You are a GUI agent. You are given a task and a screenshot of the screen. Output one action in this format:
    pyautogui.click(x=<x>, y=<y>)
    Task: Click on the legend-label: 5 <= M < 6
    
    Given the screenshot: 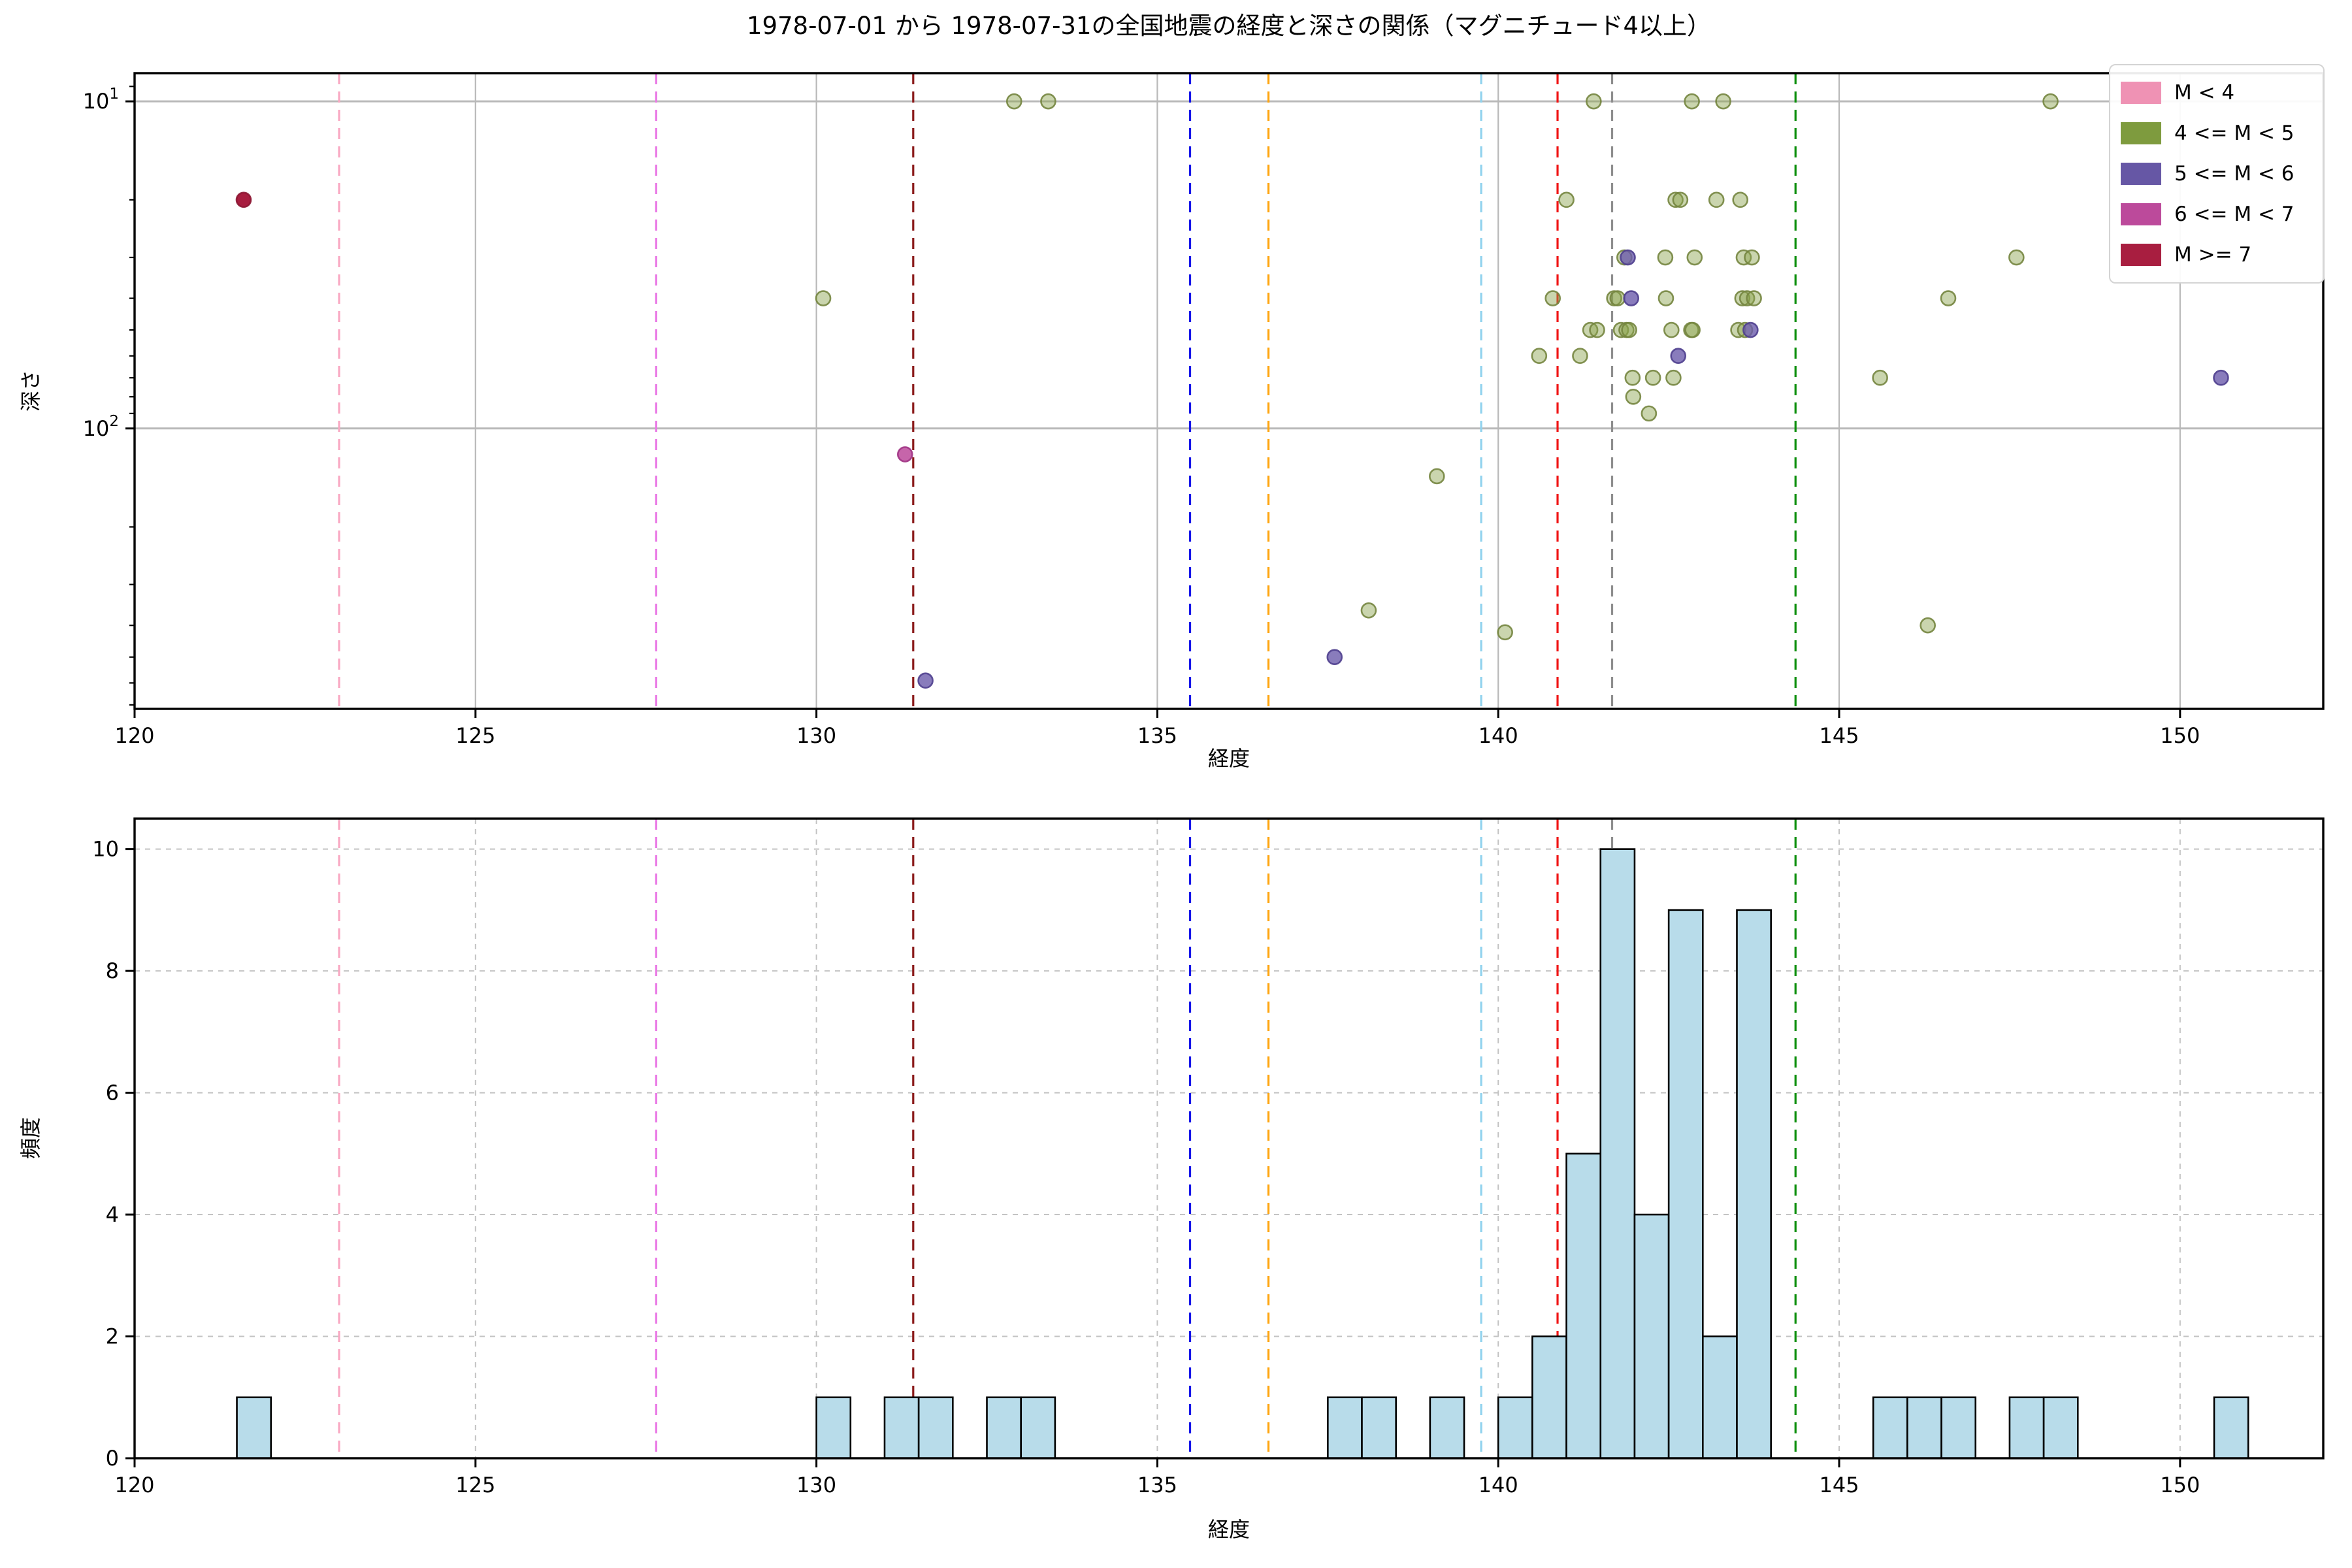 What is the action you would take?
    pyautogui.click(x=2234, y=174)
    